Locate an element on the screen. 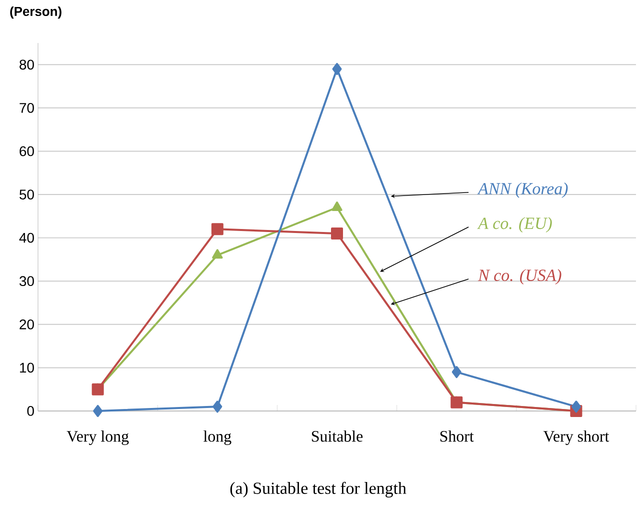 Image resolution: width=637 pixels, height=511 pixels. x-tick-label: Very long is located at coordinates (97, 438).